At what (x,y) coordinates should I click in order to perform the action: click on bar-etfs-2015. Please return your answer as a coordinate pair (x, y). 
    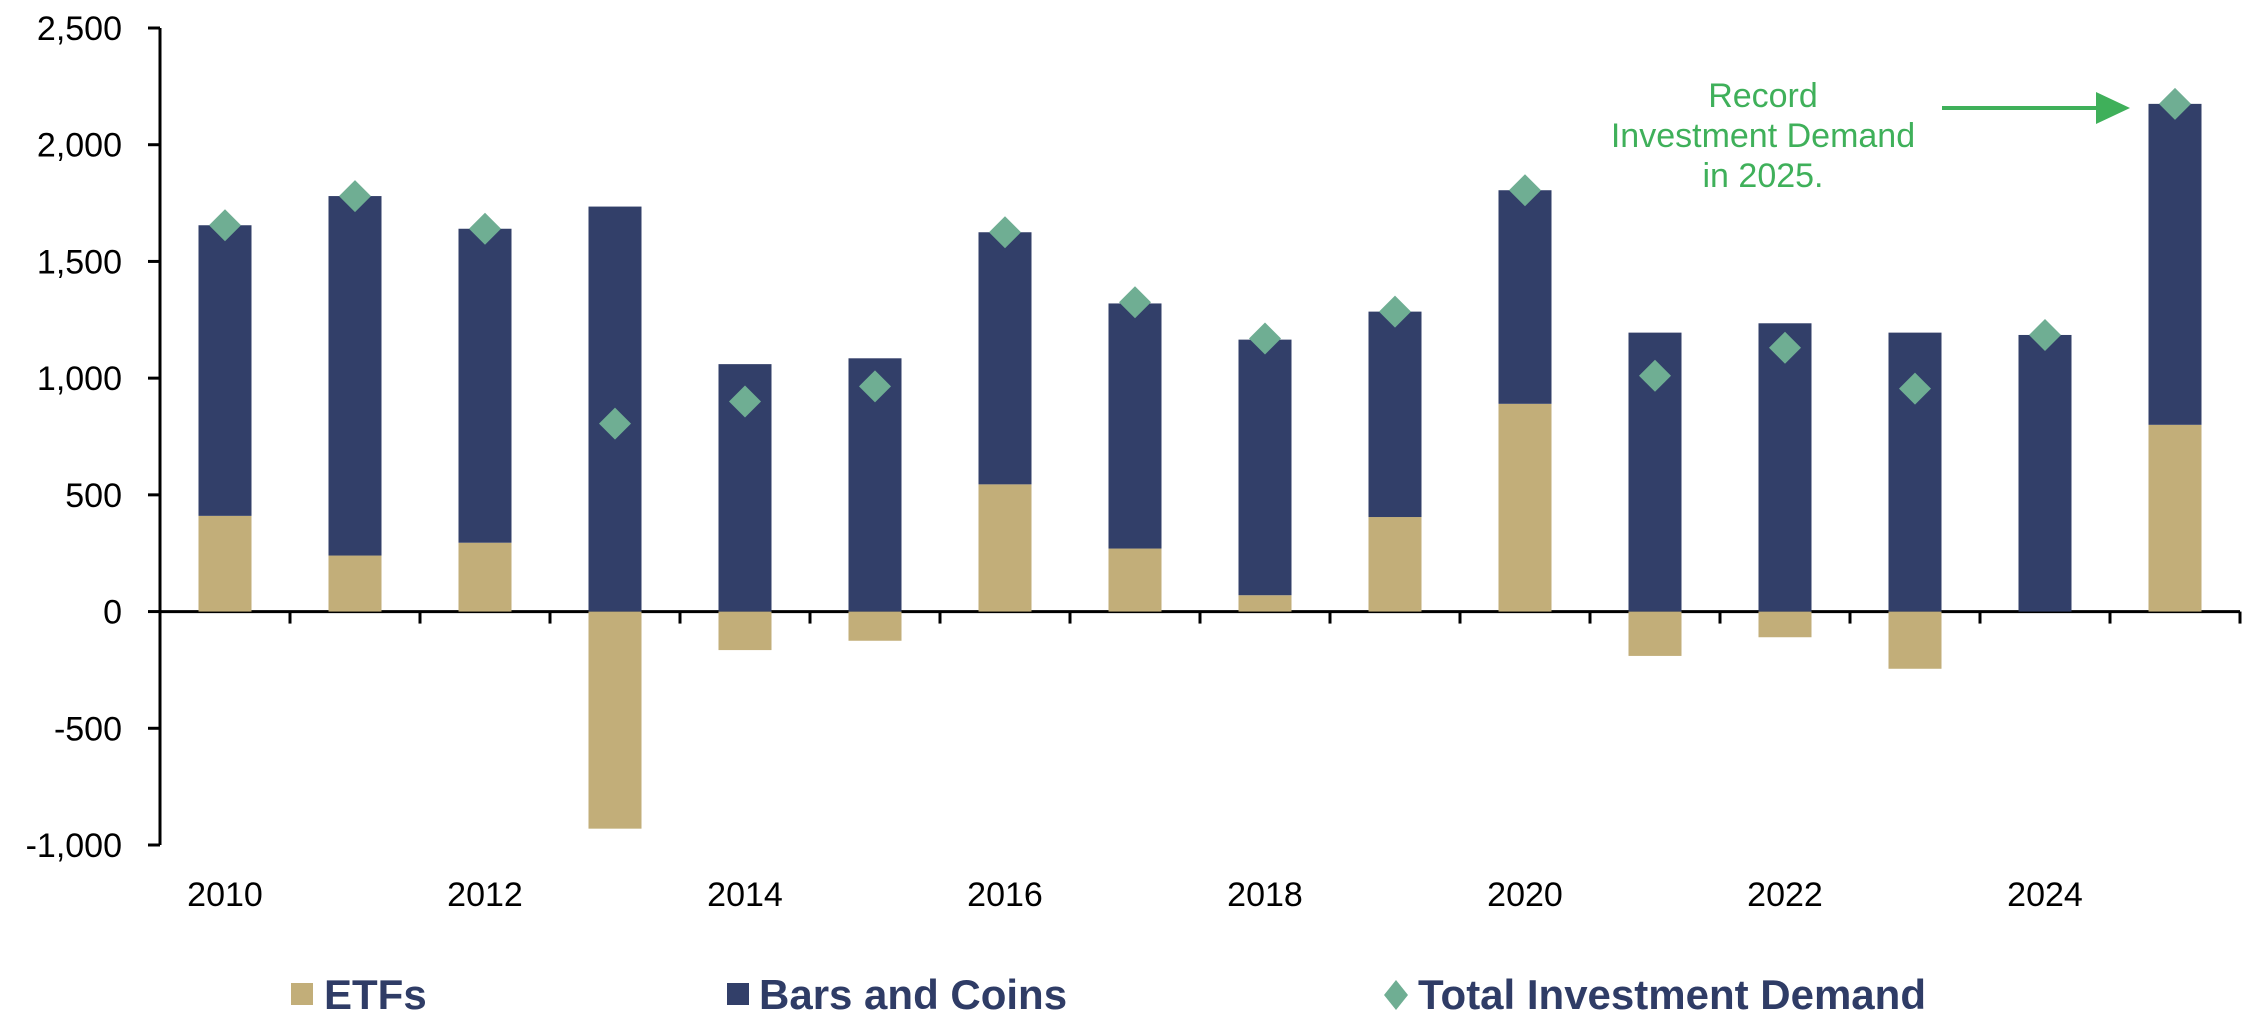
    Looking at the image, I should click on (875, 626).